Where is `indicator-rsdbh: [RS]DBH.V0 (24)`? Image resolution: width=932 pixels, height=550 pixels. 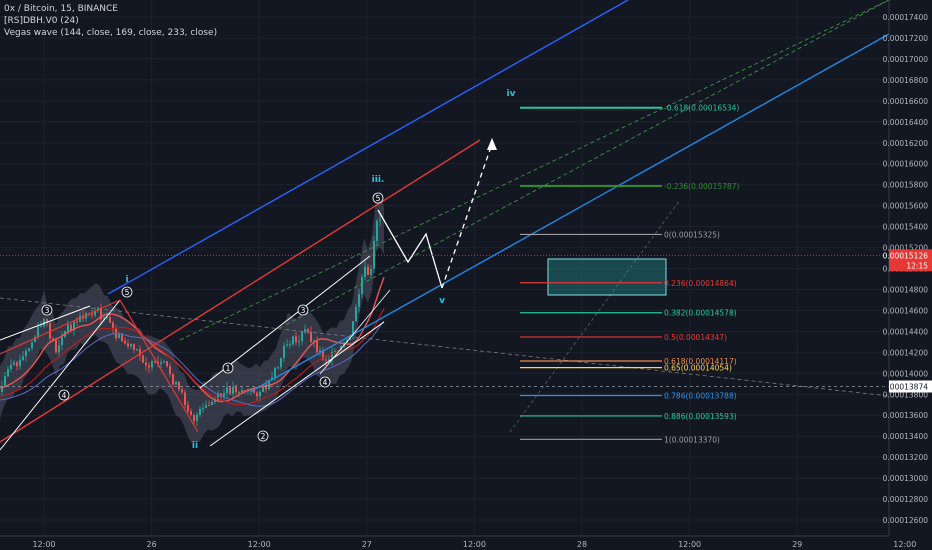
indicator-rsdbh: [RS]DBH.V0 (24) is located at coordinates (41, 21).